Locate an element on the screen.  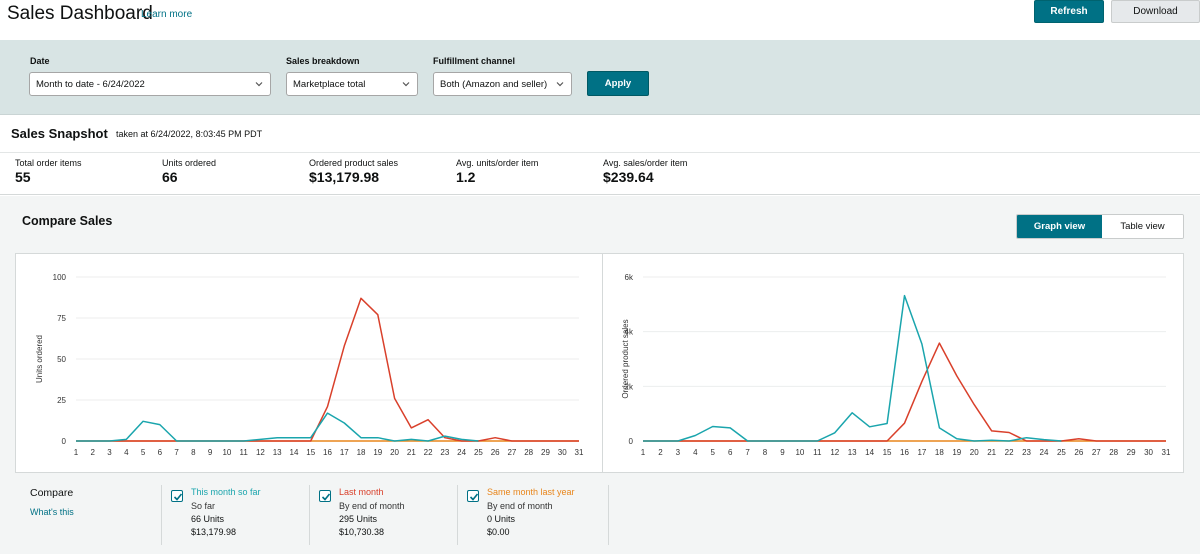
x-tick-label: 18 is located at coordinates (361, 452).